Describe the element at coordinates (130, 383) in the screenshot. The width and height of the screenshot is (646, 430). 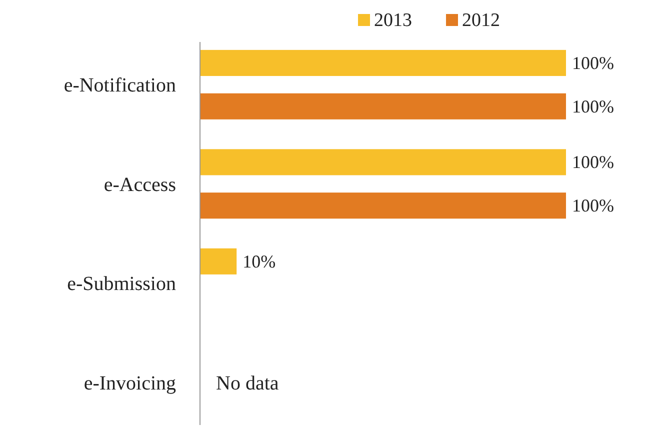
I see `y-tick-label: e-Invoicing` at that location.